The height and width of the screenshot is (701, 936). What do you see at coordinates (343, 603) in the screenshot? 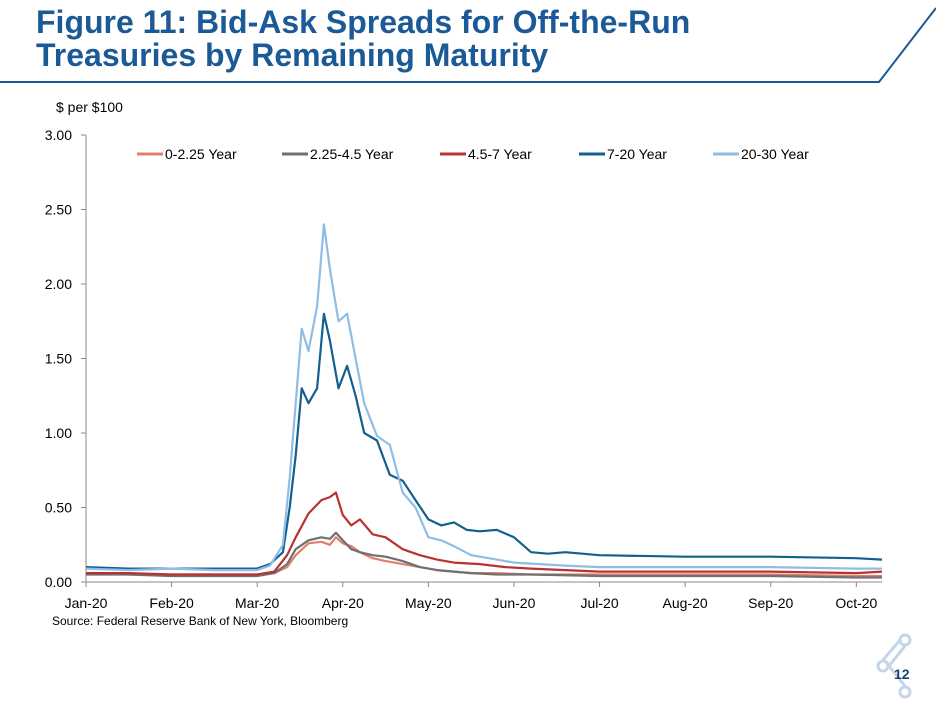
I see `x-tick-label: Apr-20` at bounding box center [343, 603].